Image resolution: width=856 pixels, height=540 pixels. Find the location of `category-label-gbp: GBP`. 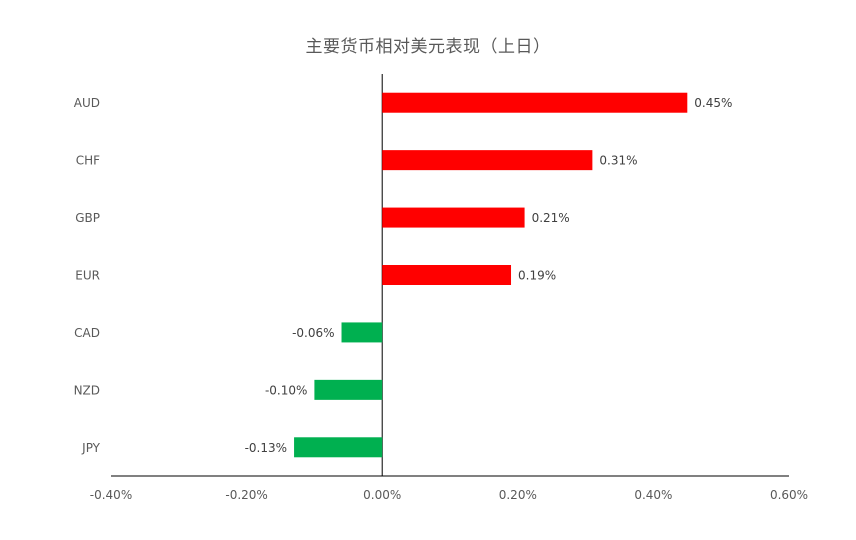

category-label-gbp: GBP is located at coordinates (87, 218).